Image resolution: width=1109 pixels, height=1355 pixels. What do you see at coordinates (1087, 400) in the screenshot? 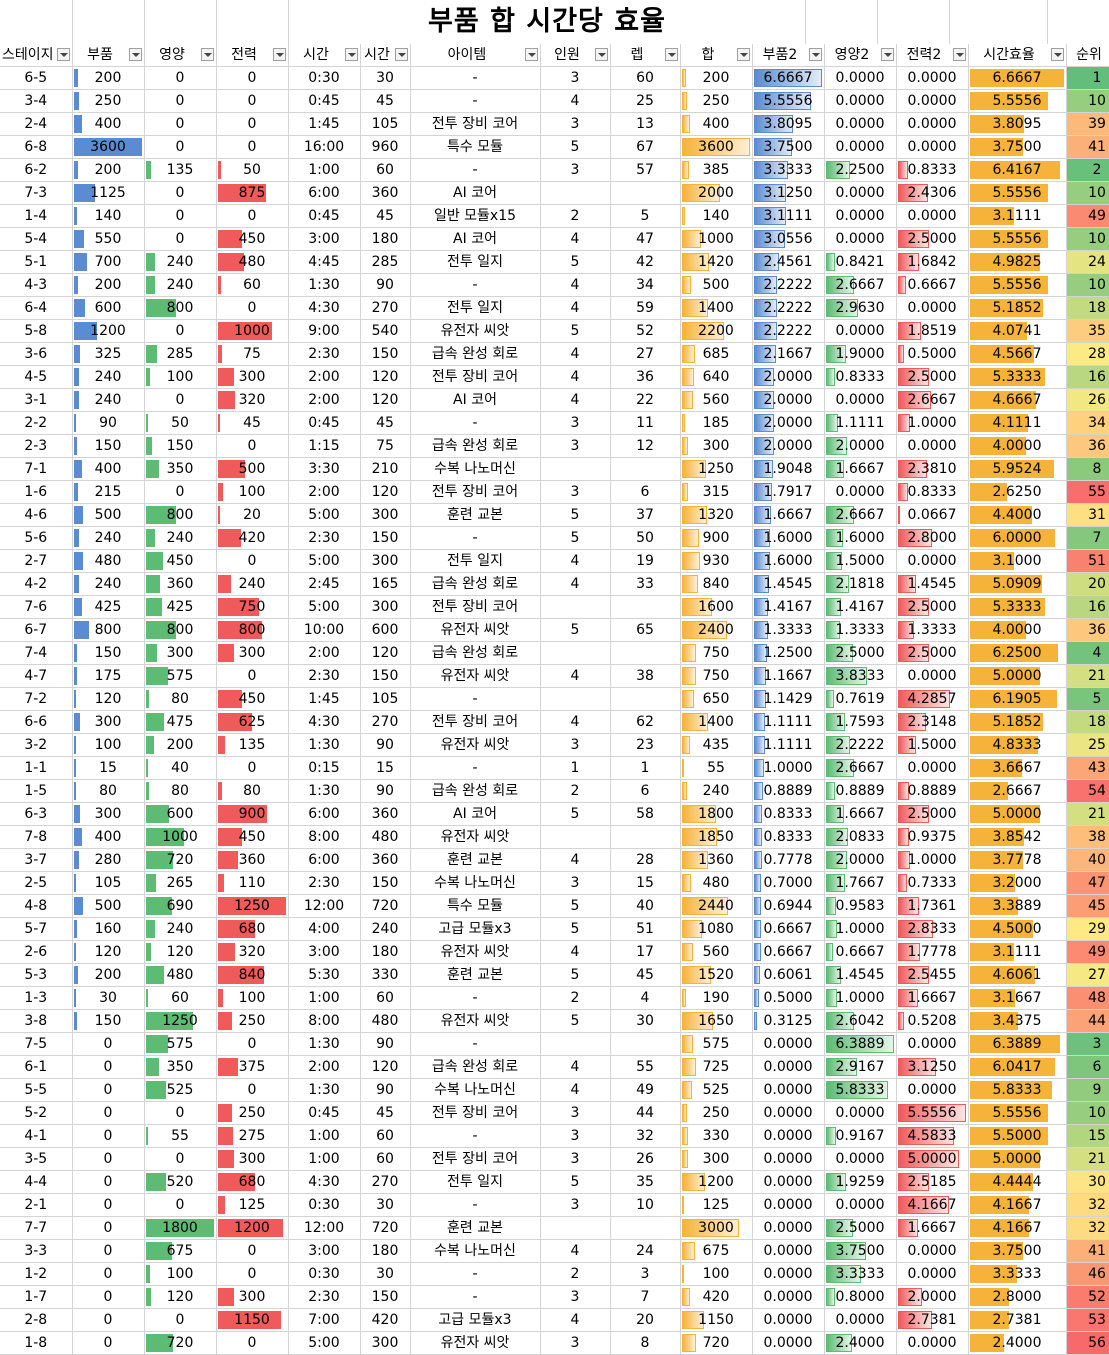
I see `rank-cell: 26` at bounding box center [1087, 400].